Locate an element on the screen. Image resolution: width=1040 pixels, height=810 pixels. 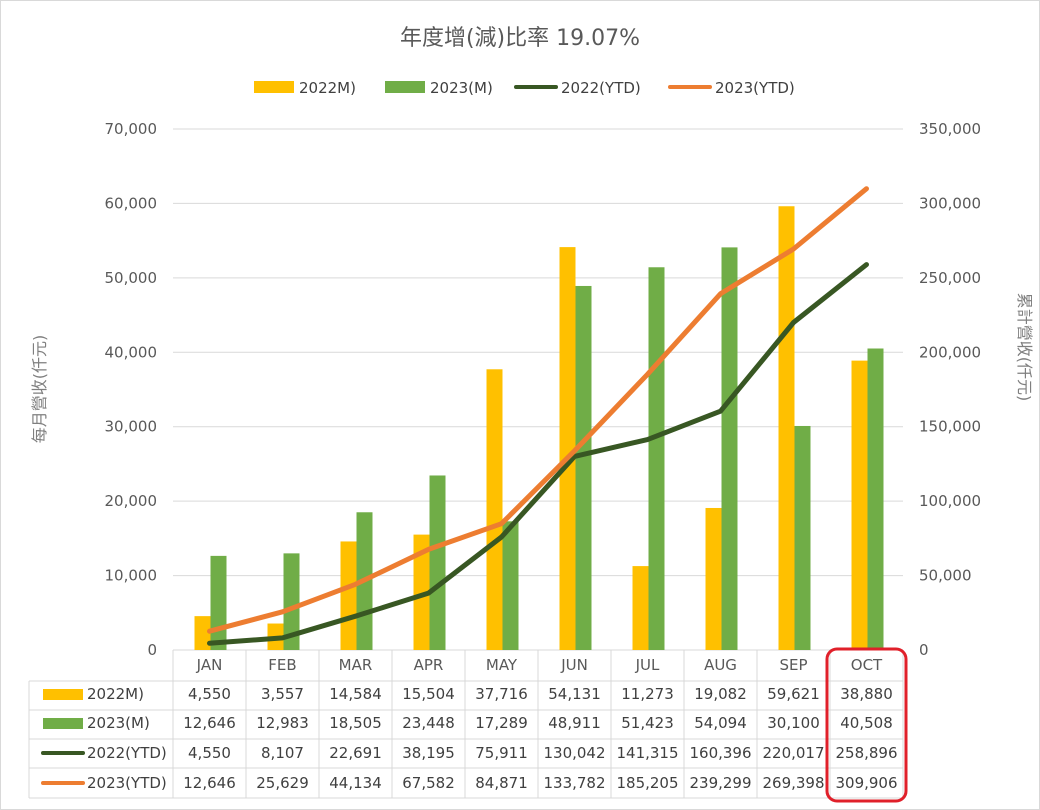
y-tick-label: 60,000 is located at coordinates (131, 203).